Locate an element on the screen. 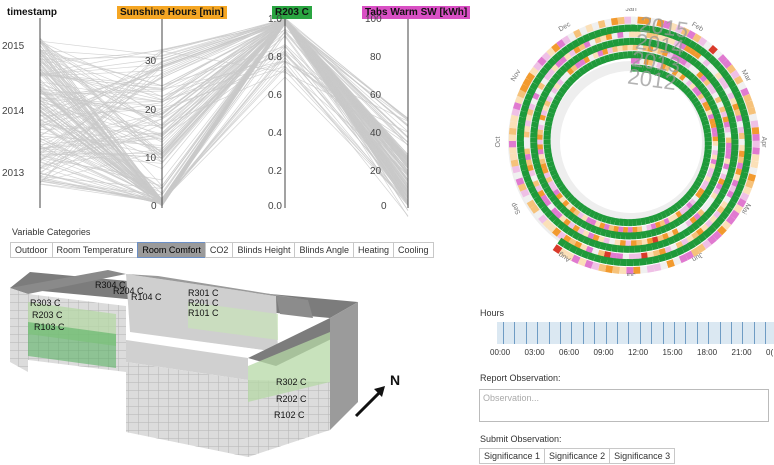 The width and height of the screenshot is (774, 465). tab-heating: Heating is located at coordinates (373, 250).